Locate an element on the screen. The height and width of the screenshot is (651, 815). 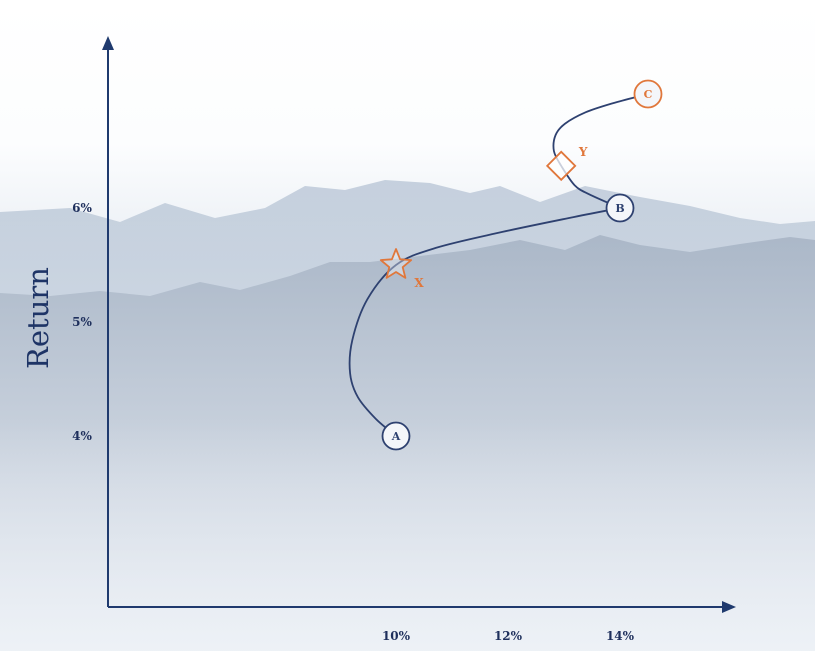
marker-y-label: Y is located at coordinates (583, 152).